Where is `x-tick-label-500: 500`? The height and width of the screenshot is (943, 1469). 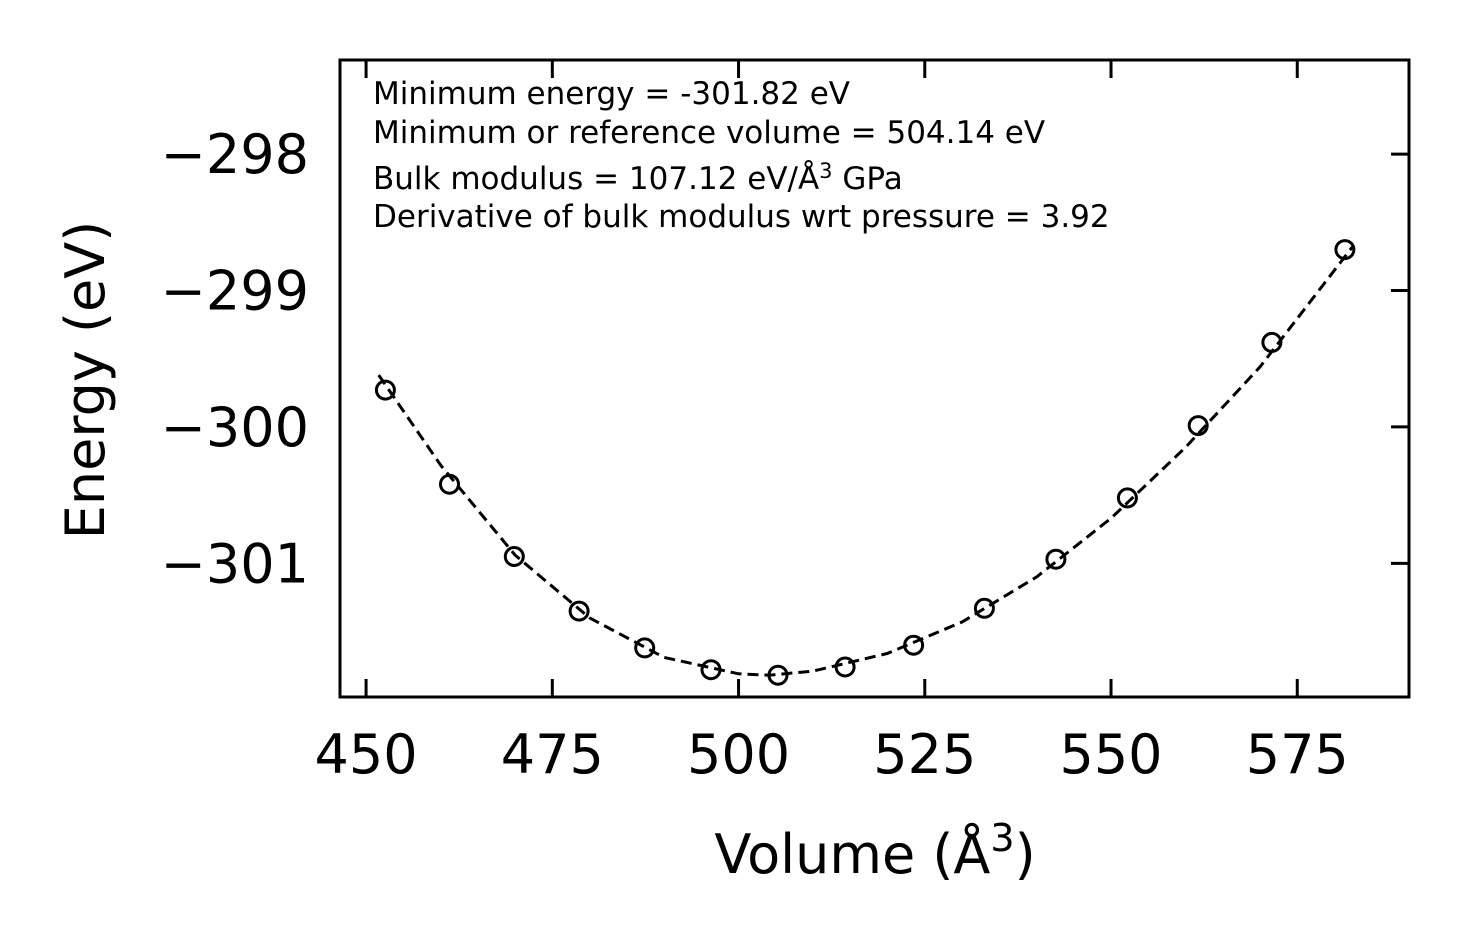 x-tick-label-500: 500 is located at coordinates (738, 754).